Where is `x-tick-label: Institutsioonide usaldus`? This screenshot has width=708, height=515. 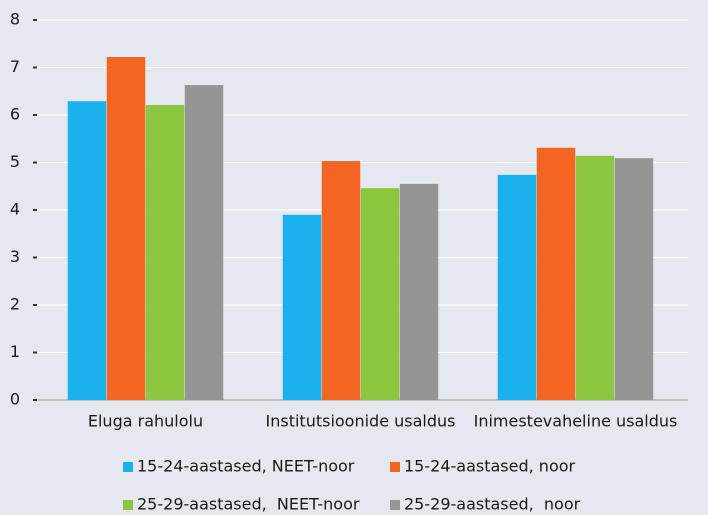
x-tick-label: Institutsioonide usaldus is located at coordinates (361, 421).